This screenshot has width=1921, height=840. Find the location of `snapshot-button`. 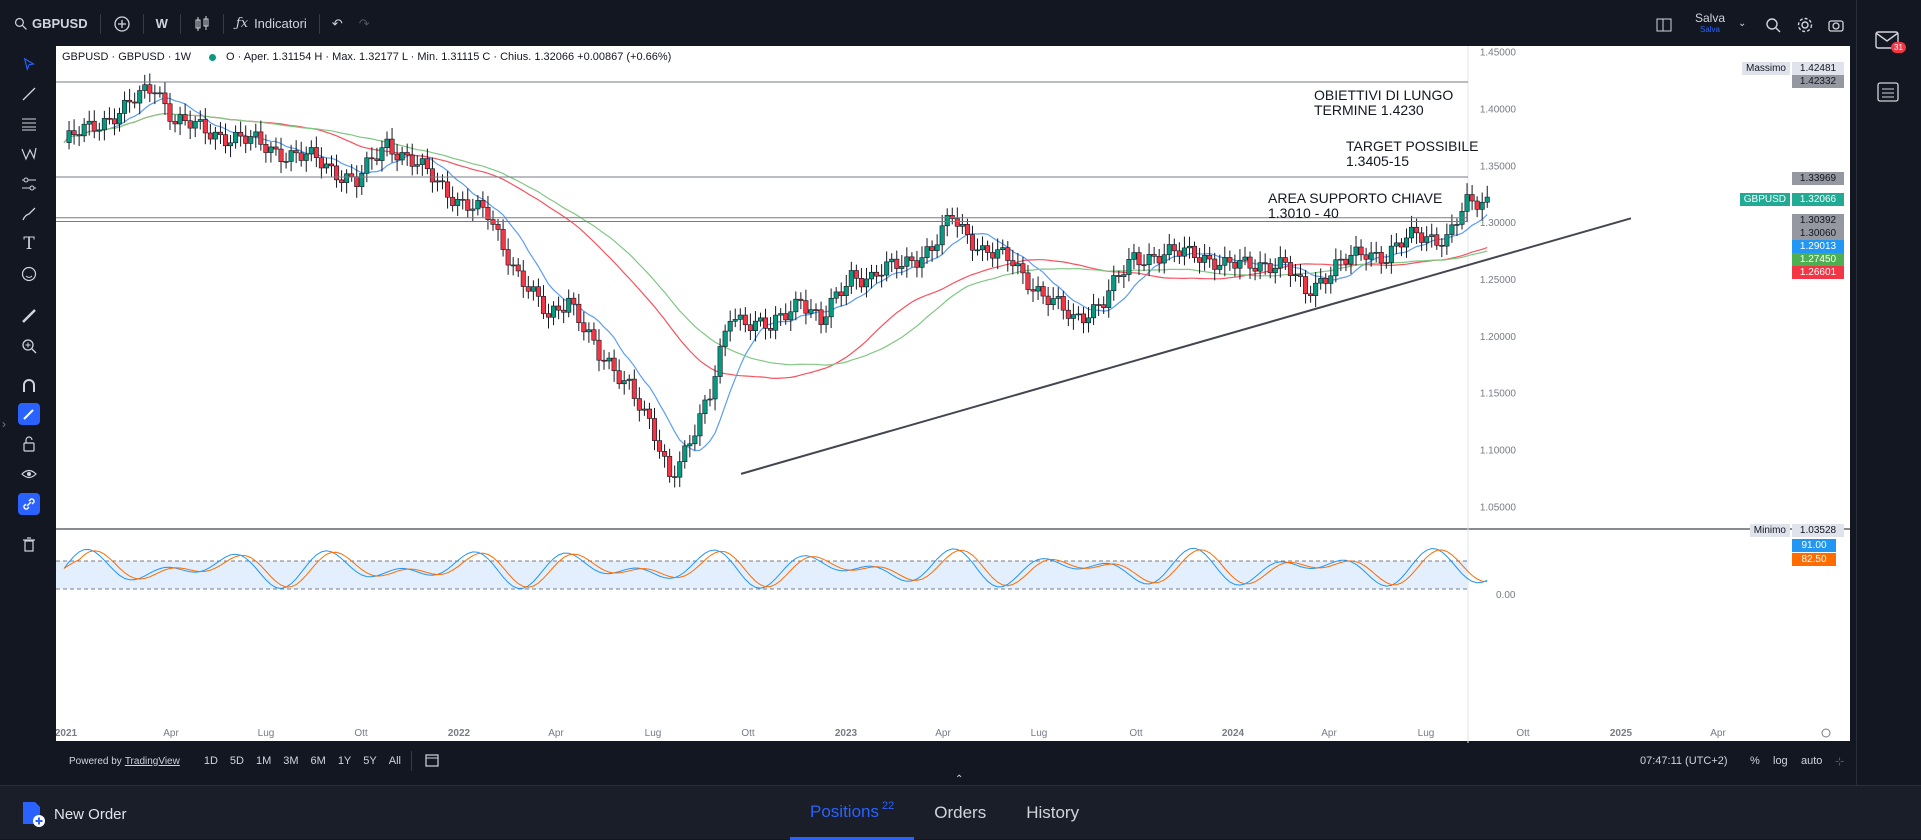

snapshot-button is located at coordinates (1836, 27).